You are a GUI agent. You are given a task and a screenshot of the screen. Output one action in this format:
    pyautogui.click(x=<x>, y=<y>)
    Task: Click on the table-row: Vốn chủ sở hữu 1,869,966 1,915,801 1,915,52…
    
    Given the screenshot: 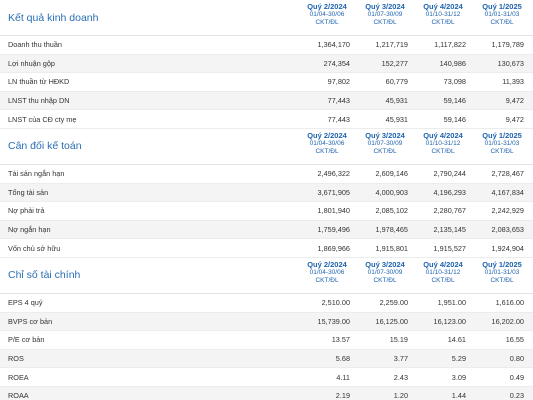 What is the action you would take?
    pyautogui.click(x=266, y=248)
    